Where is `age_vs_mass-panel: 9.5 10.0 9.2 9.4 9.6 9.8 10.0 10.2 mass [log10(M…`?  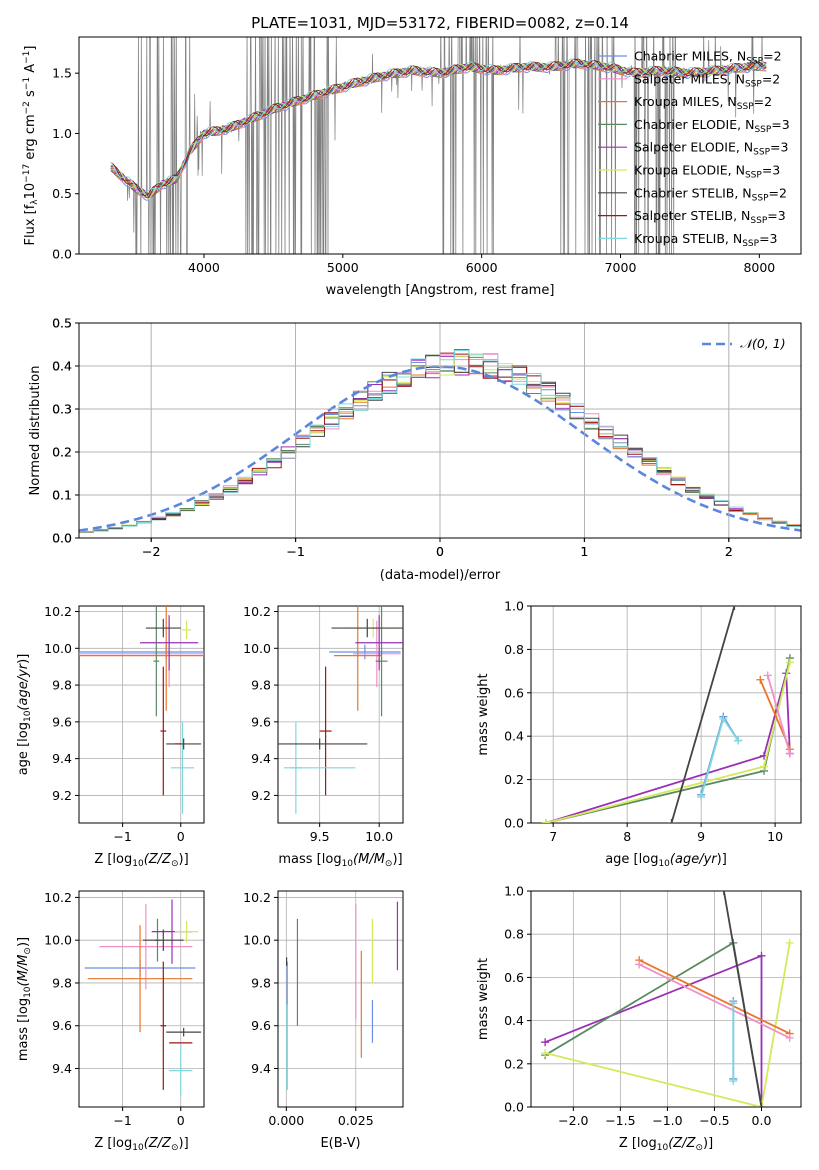
age_vs_mass-panel: 9.5 10.0 9.2 9.4 9.6 9.8 10.0 10.2 mass [log10(M… is located at coordinates (323, 736).